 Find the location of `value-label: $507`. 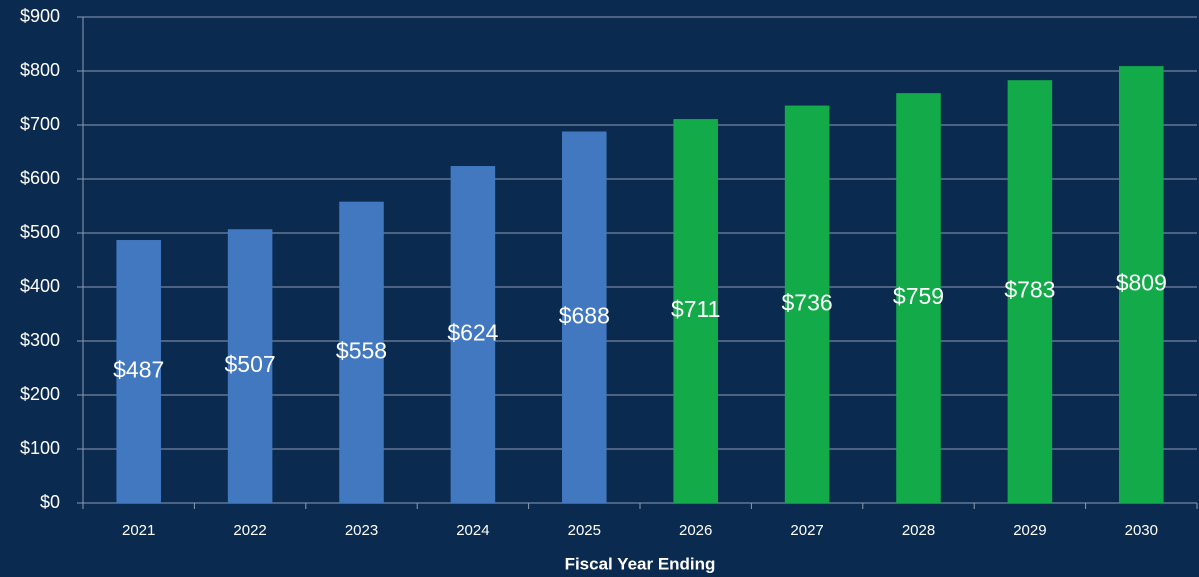

value-label: $507 is located at coordinates (250, 364).